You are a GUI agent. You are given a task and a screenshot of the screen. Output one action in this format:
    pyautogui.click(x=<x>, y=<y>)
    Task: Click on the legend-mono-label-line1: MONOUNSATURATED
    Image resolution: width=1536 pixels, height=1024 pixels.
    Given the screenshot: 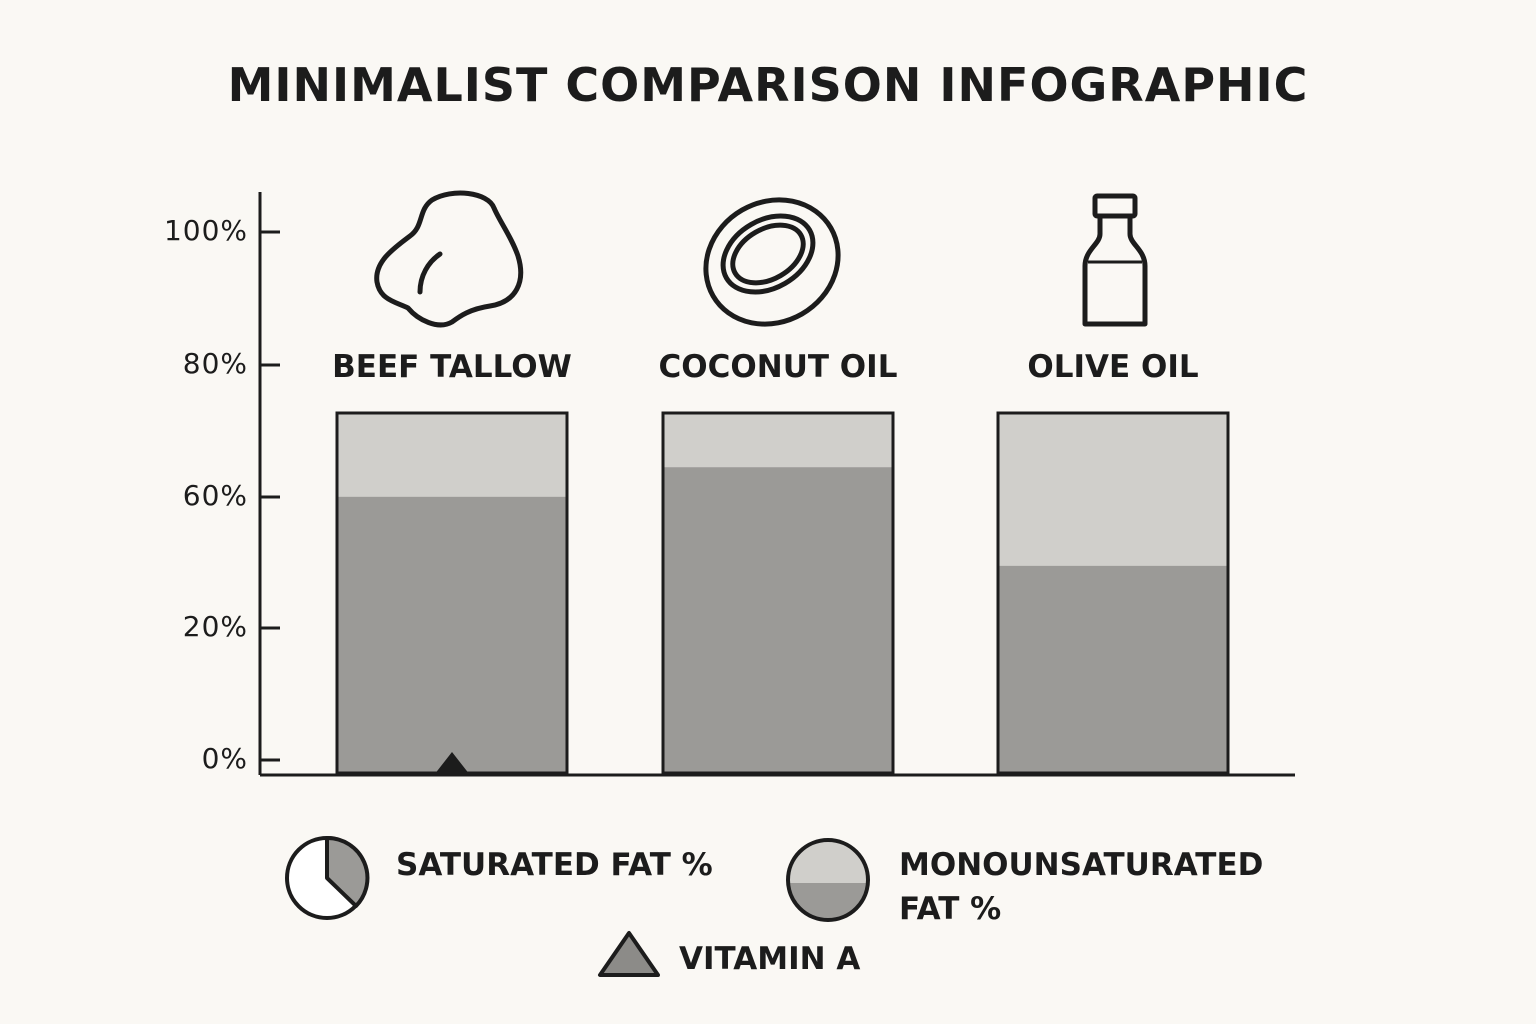 What is the action you would take?
    pyautogui.click(x=1081, y=865)
    